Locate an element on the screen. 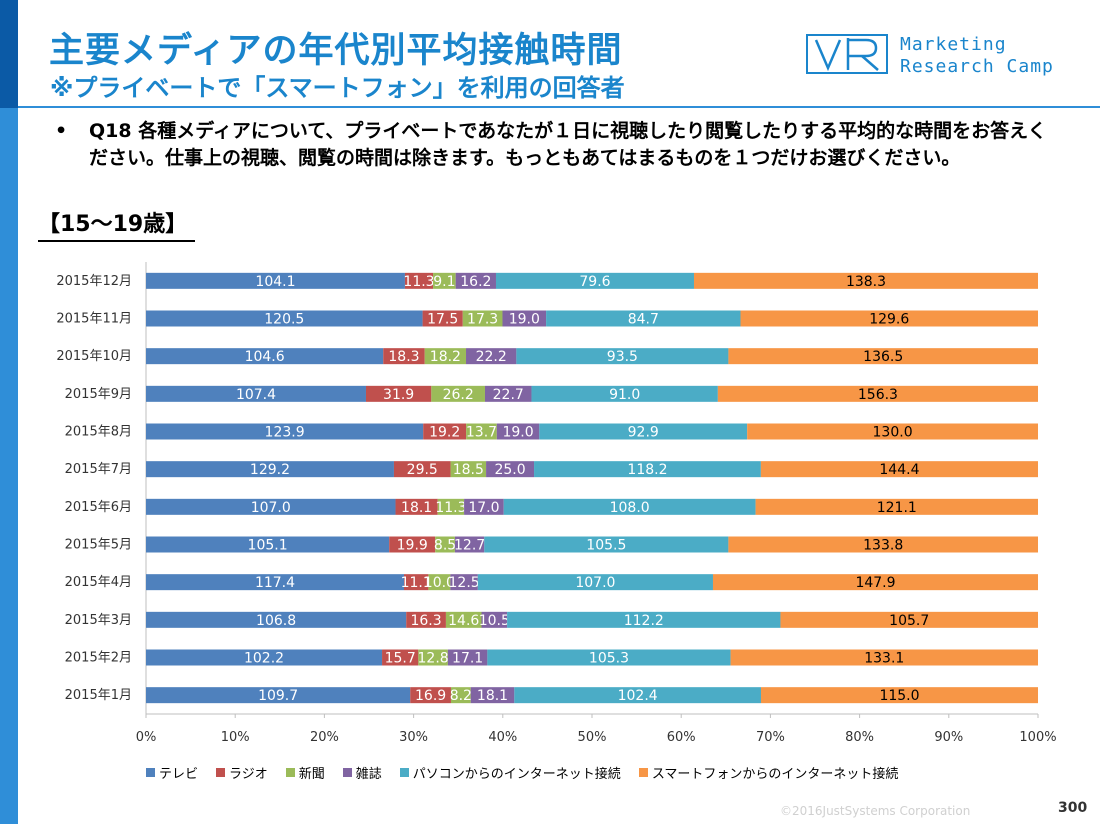 Image resolution: width=1100 pixels, height=824 pixels. data-label: 17.3 is located at coordinates (482, 320).